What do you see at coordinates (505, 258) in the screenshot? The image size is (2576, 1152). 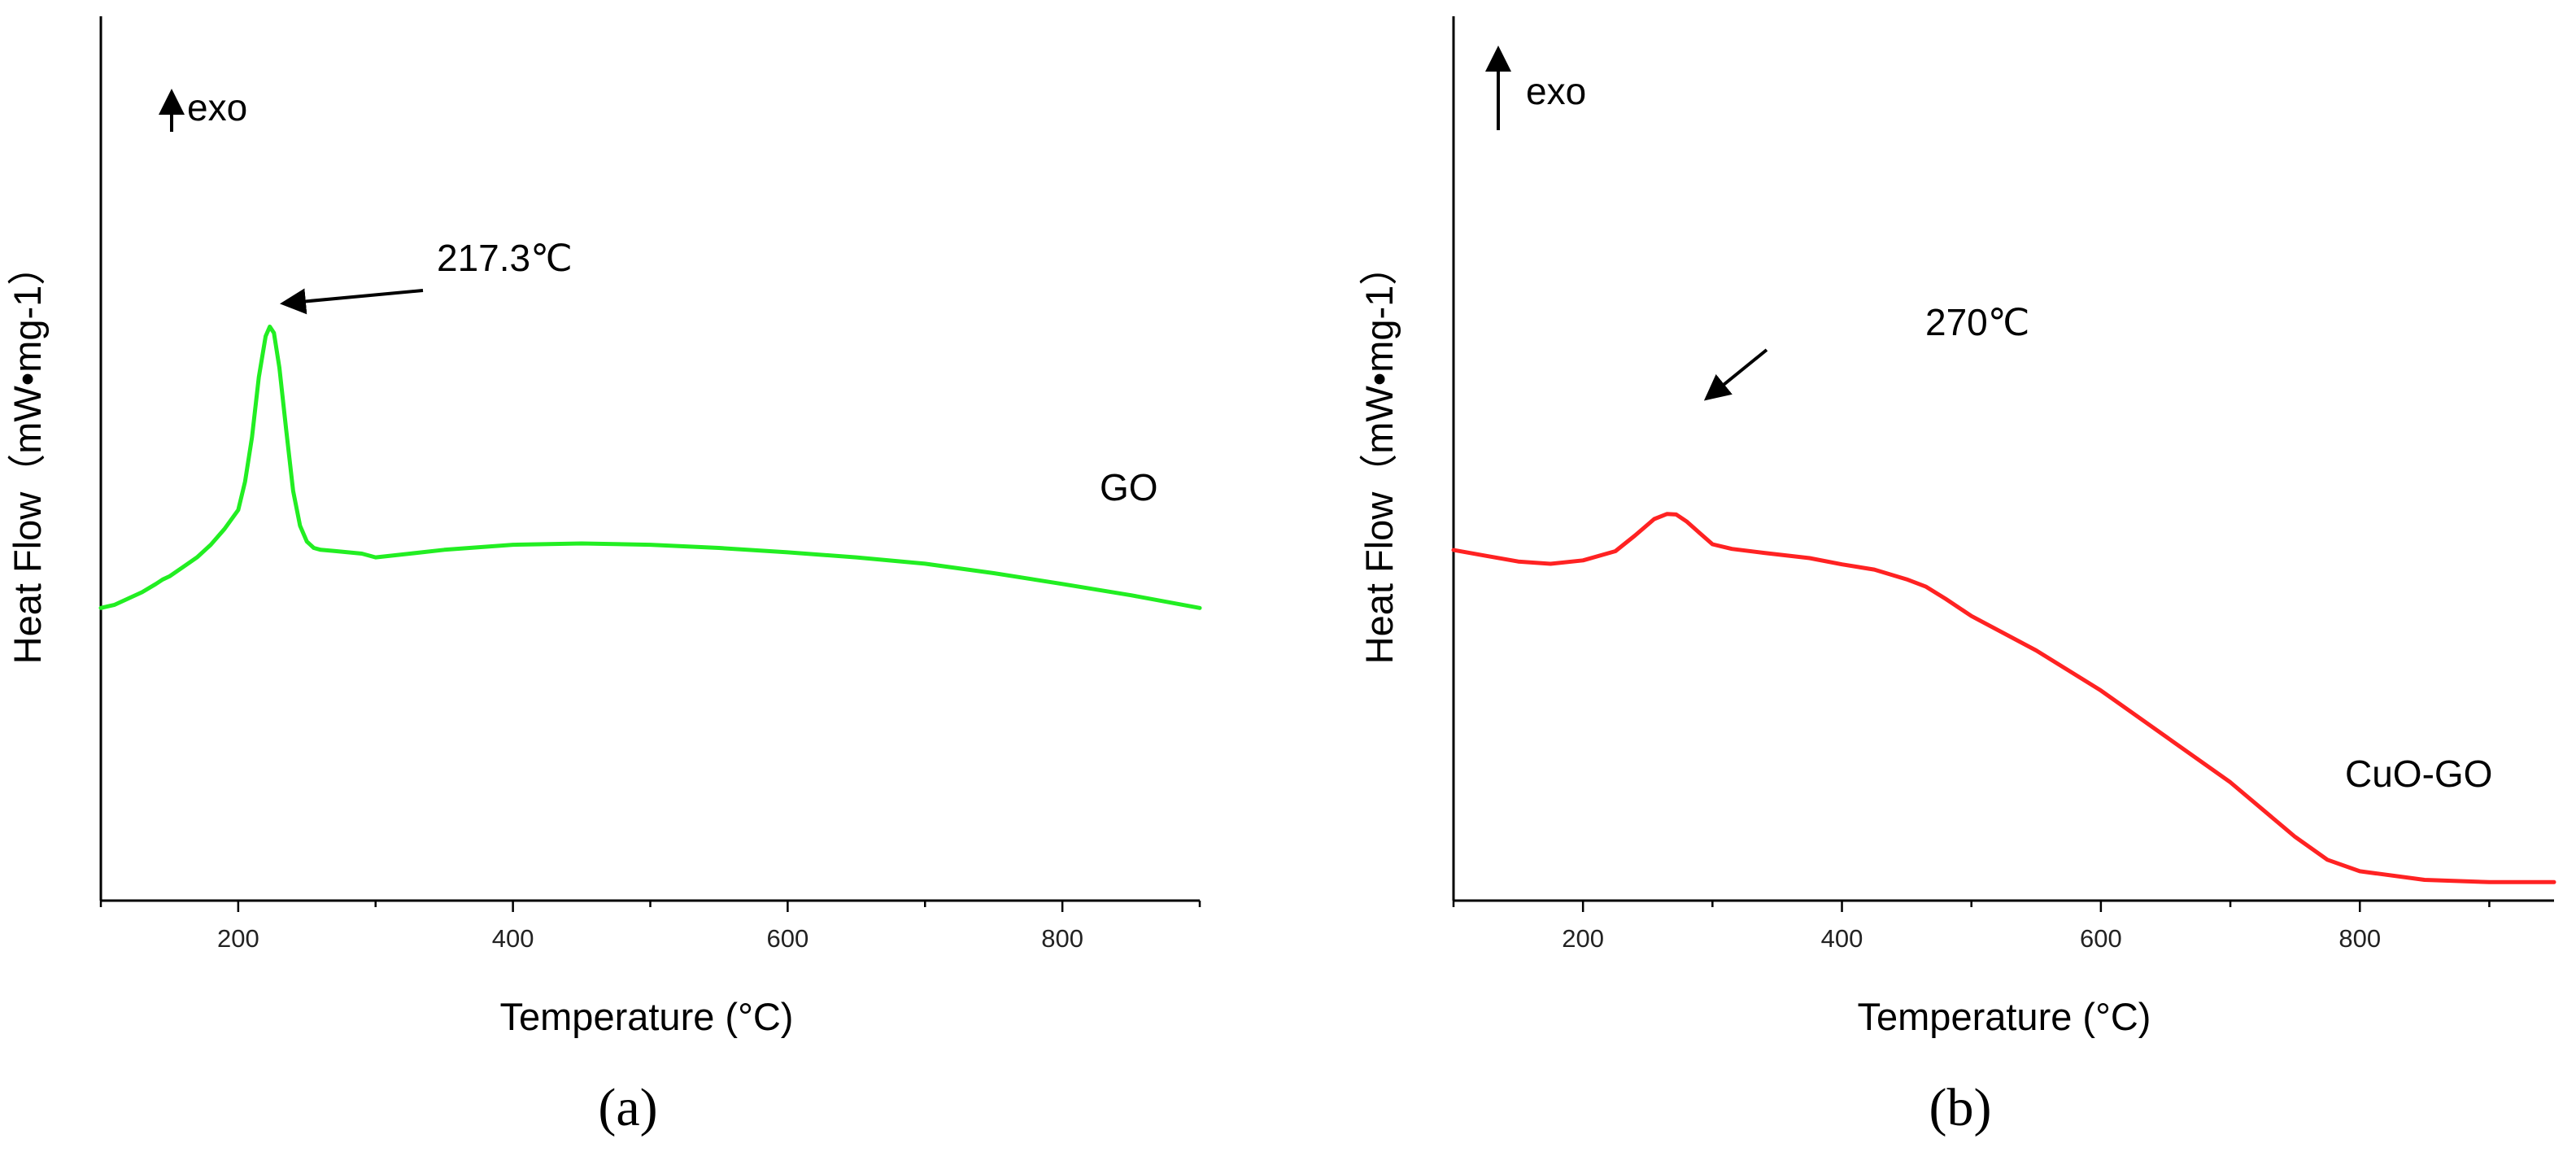 I see `peak-annotation-a: 217.3℃` at bounding box center [505, 258].